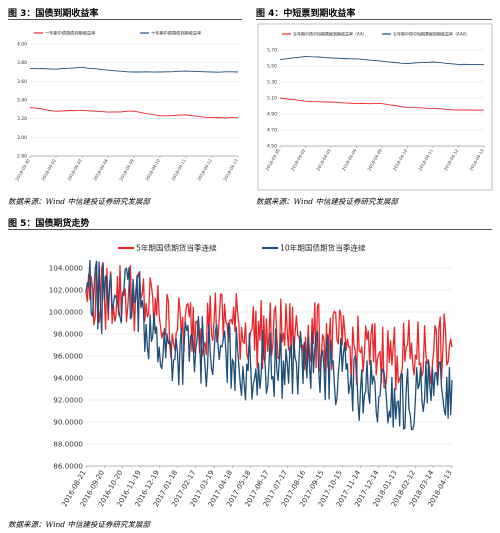 Image resolution: width=500 pixels, height=533 pixels. Describe the element at coordinates (22, 157) in the screenshot. I see `fig3-ytick-label: 2.80` at that location.